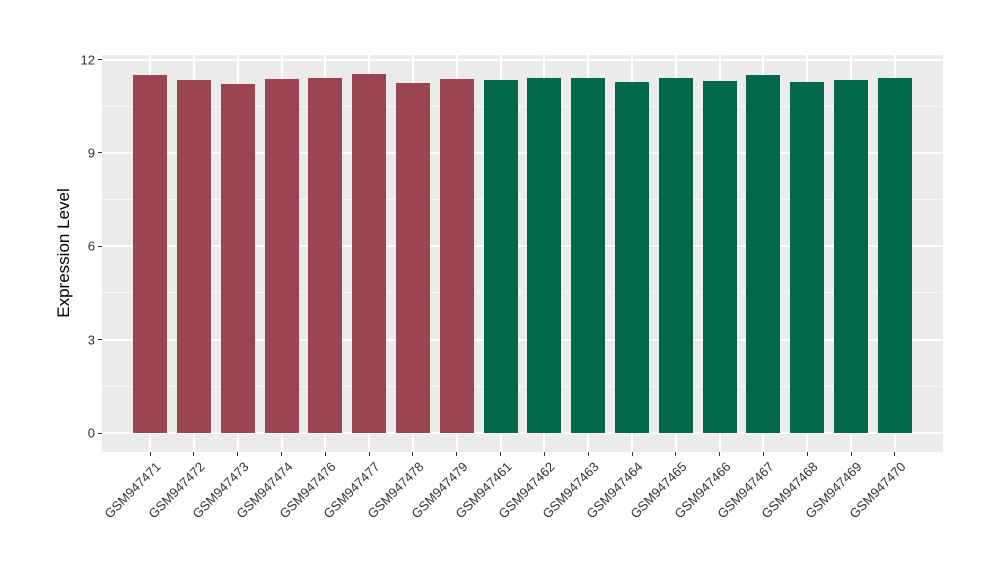 This screenshot has width=1000, height=580. What do you see at coordinates (851, 454) in the screenshot?
I see `x-tick-GSM947469` at bounding box center [851, 454].